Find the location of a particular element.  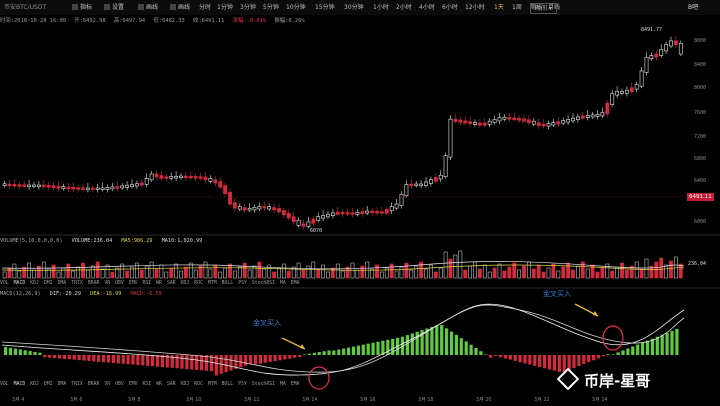

more-dropdown: 时间 ▾ is located at coordinates (543, 8).